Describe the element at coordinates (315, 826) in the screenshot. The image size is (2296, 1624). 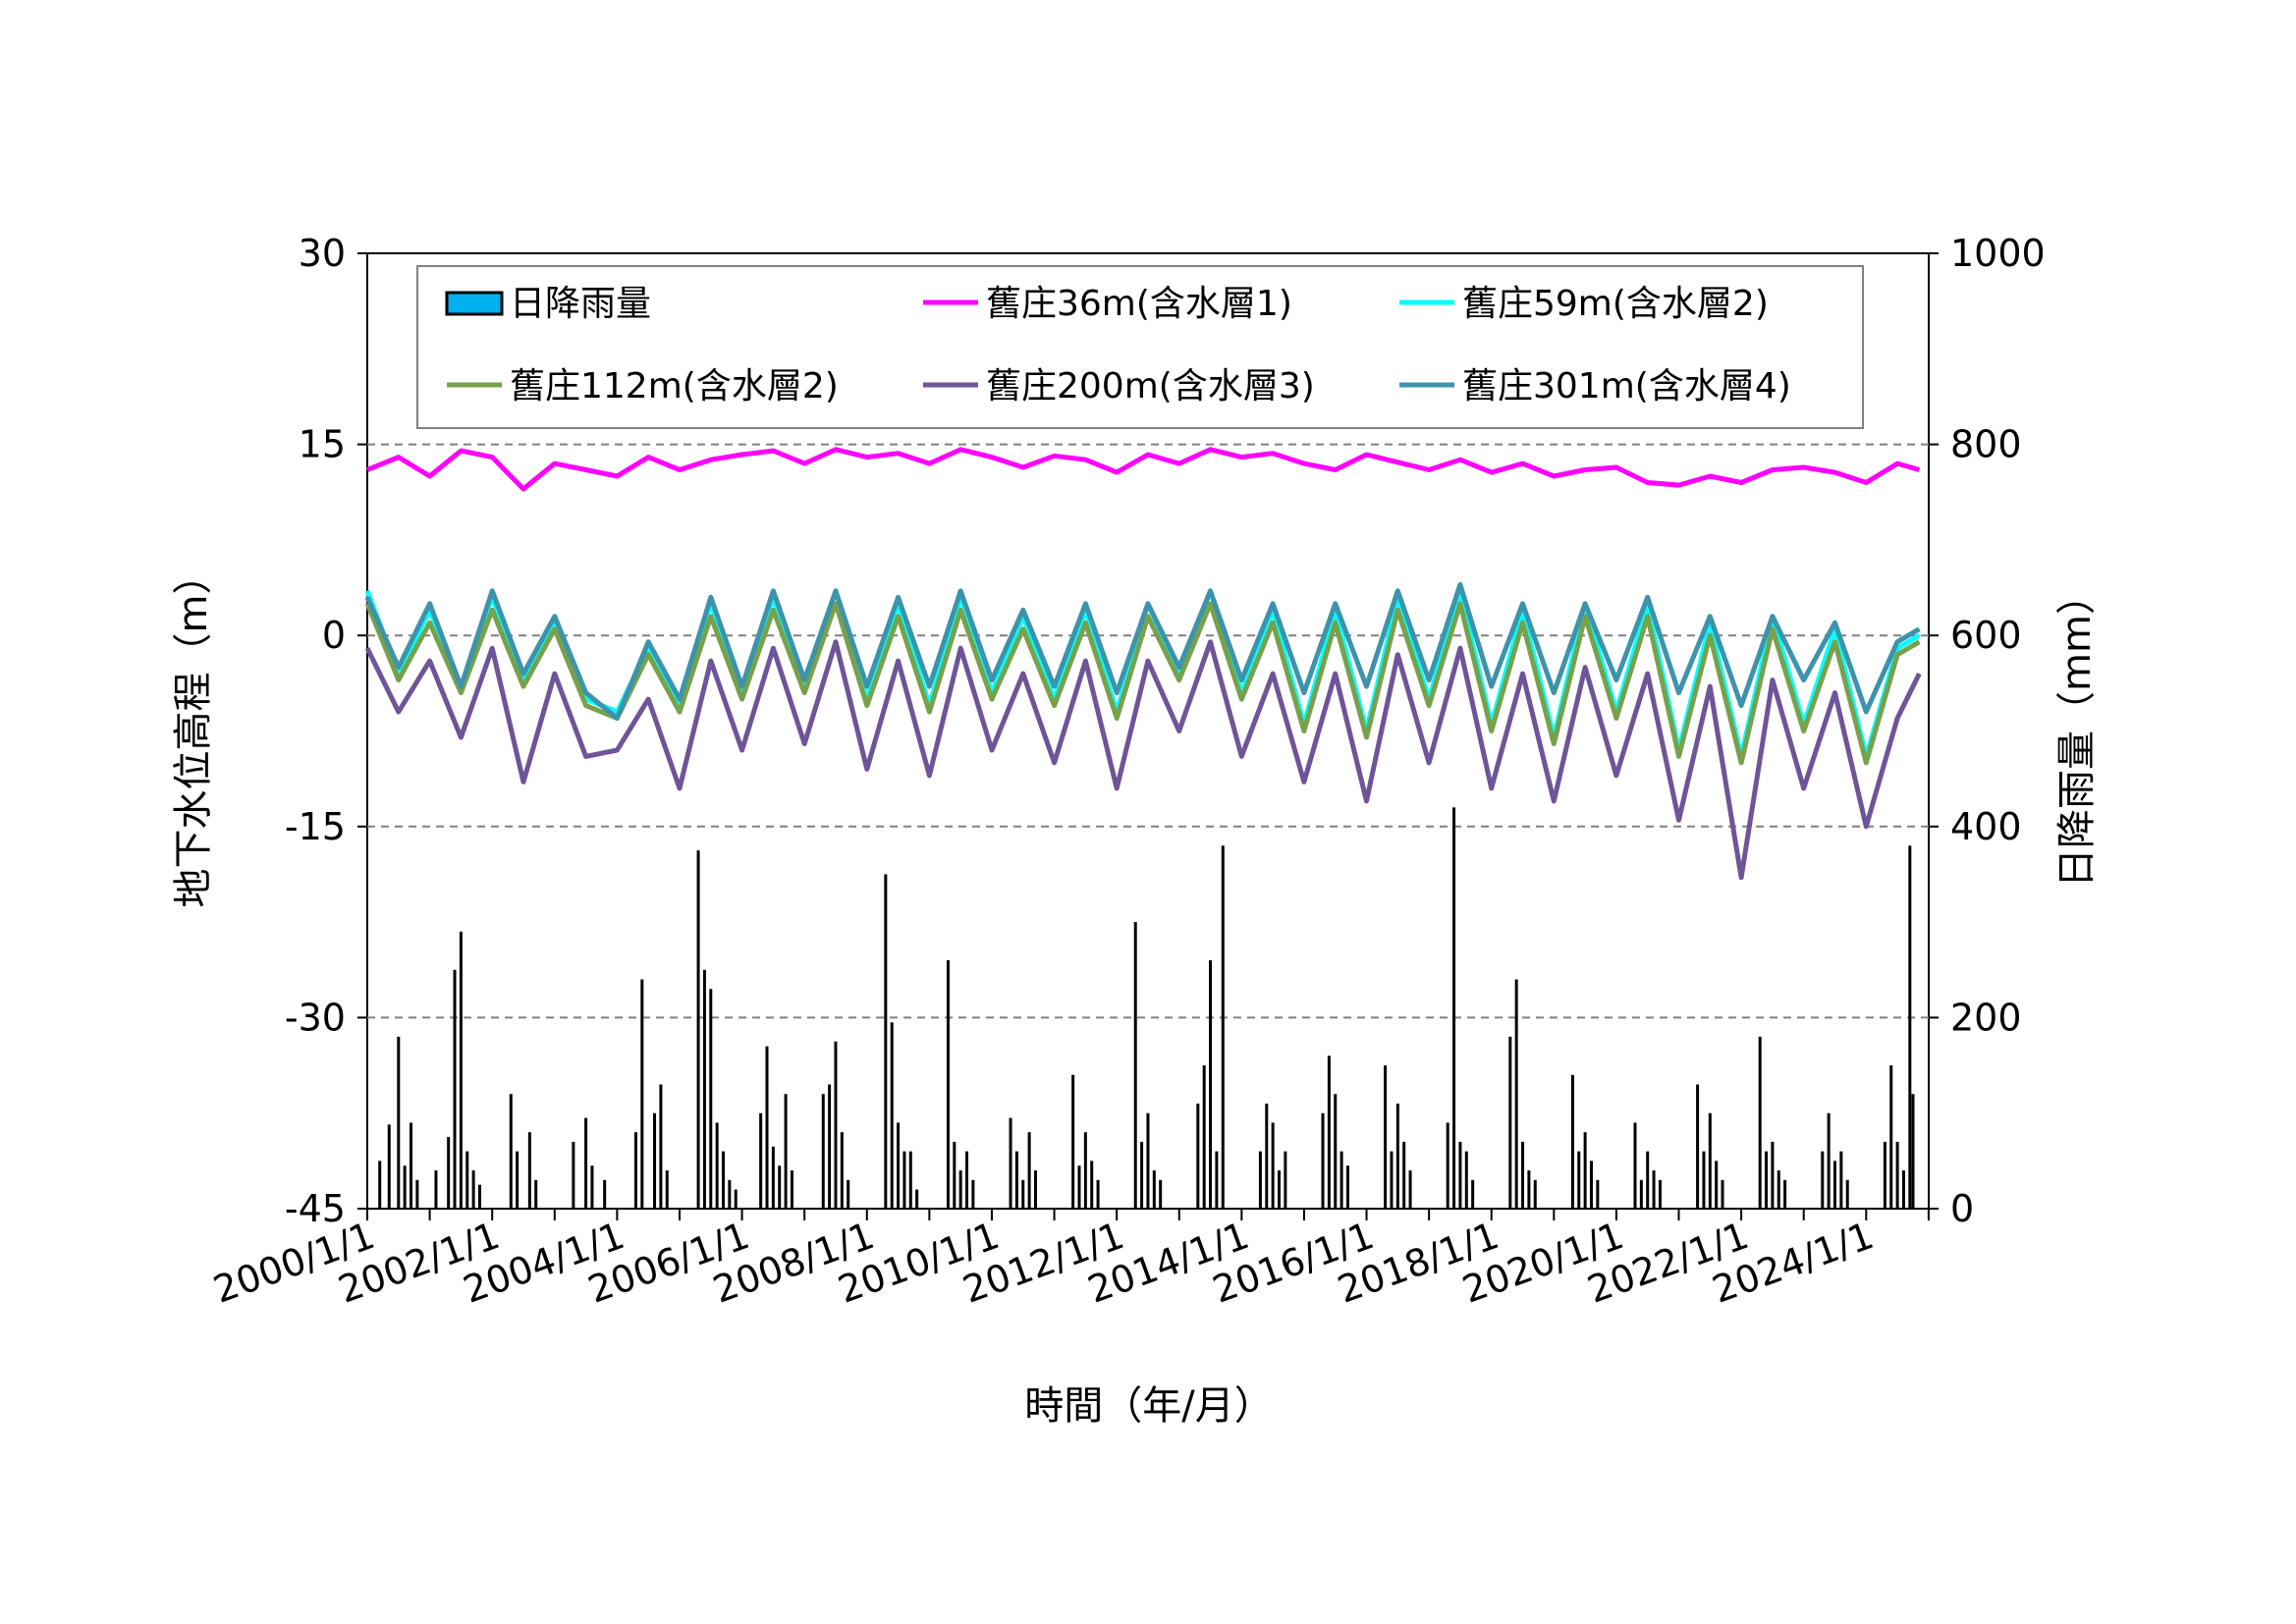
I see `left-tick-label: -15` at that location.